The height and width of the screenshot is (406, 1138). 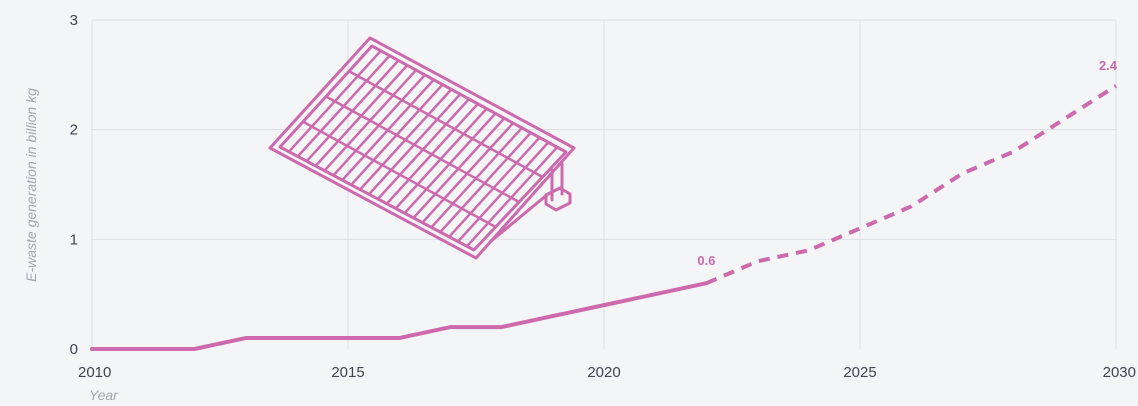 I want to click on solar-panel-icon, so click(x=422, y=148).